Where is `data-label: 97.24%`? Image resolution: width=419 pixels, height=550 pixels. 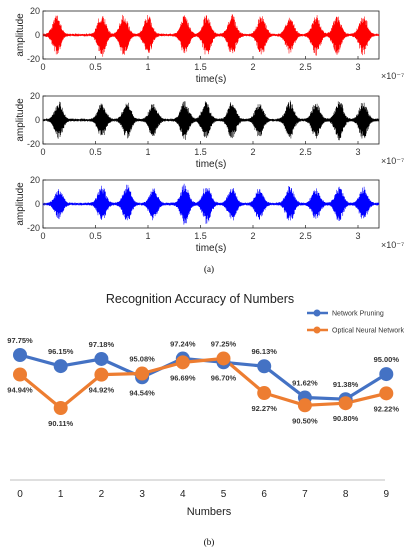
data-label: 97.24% is located at coordinates (183, 344).